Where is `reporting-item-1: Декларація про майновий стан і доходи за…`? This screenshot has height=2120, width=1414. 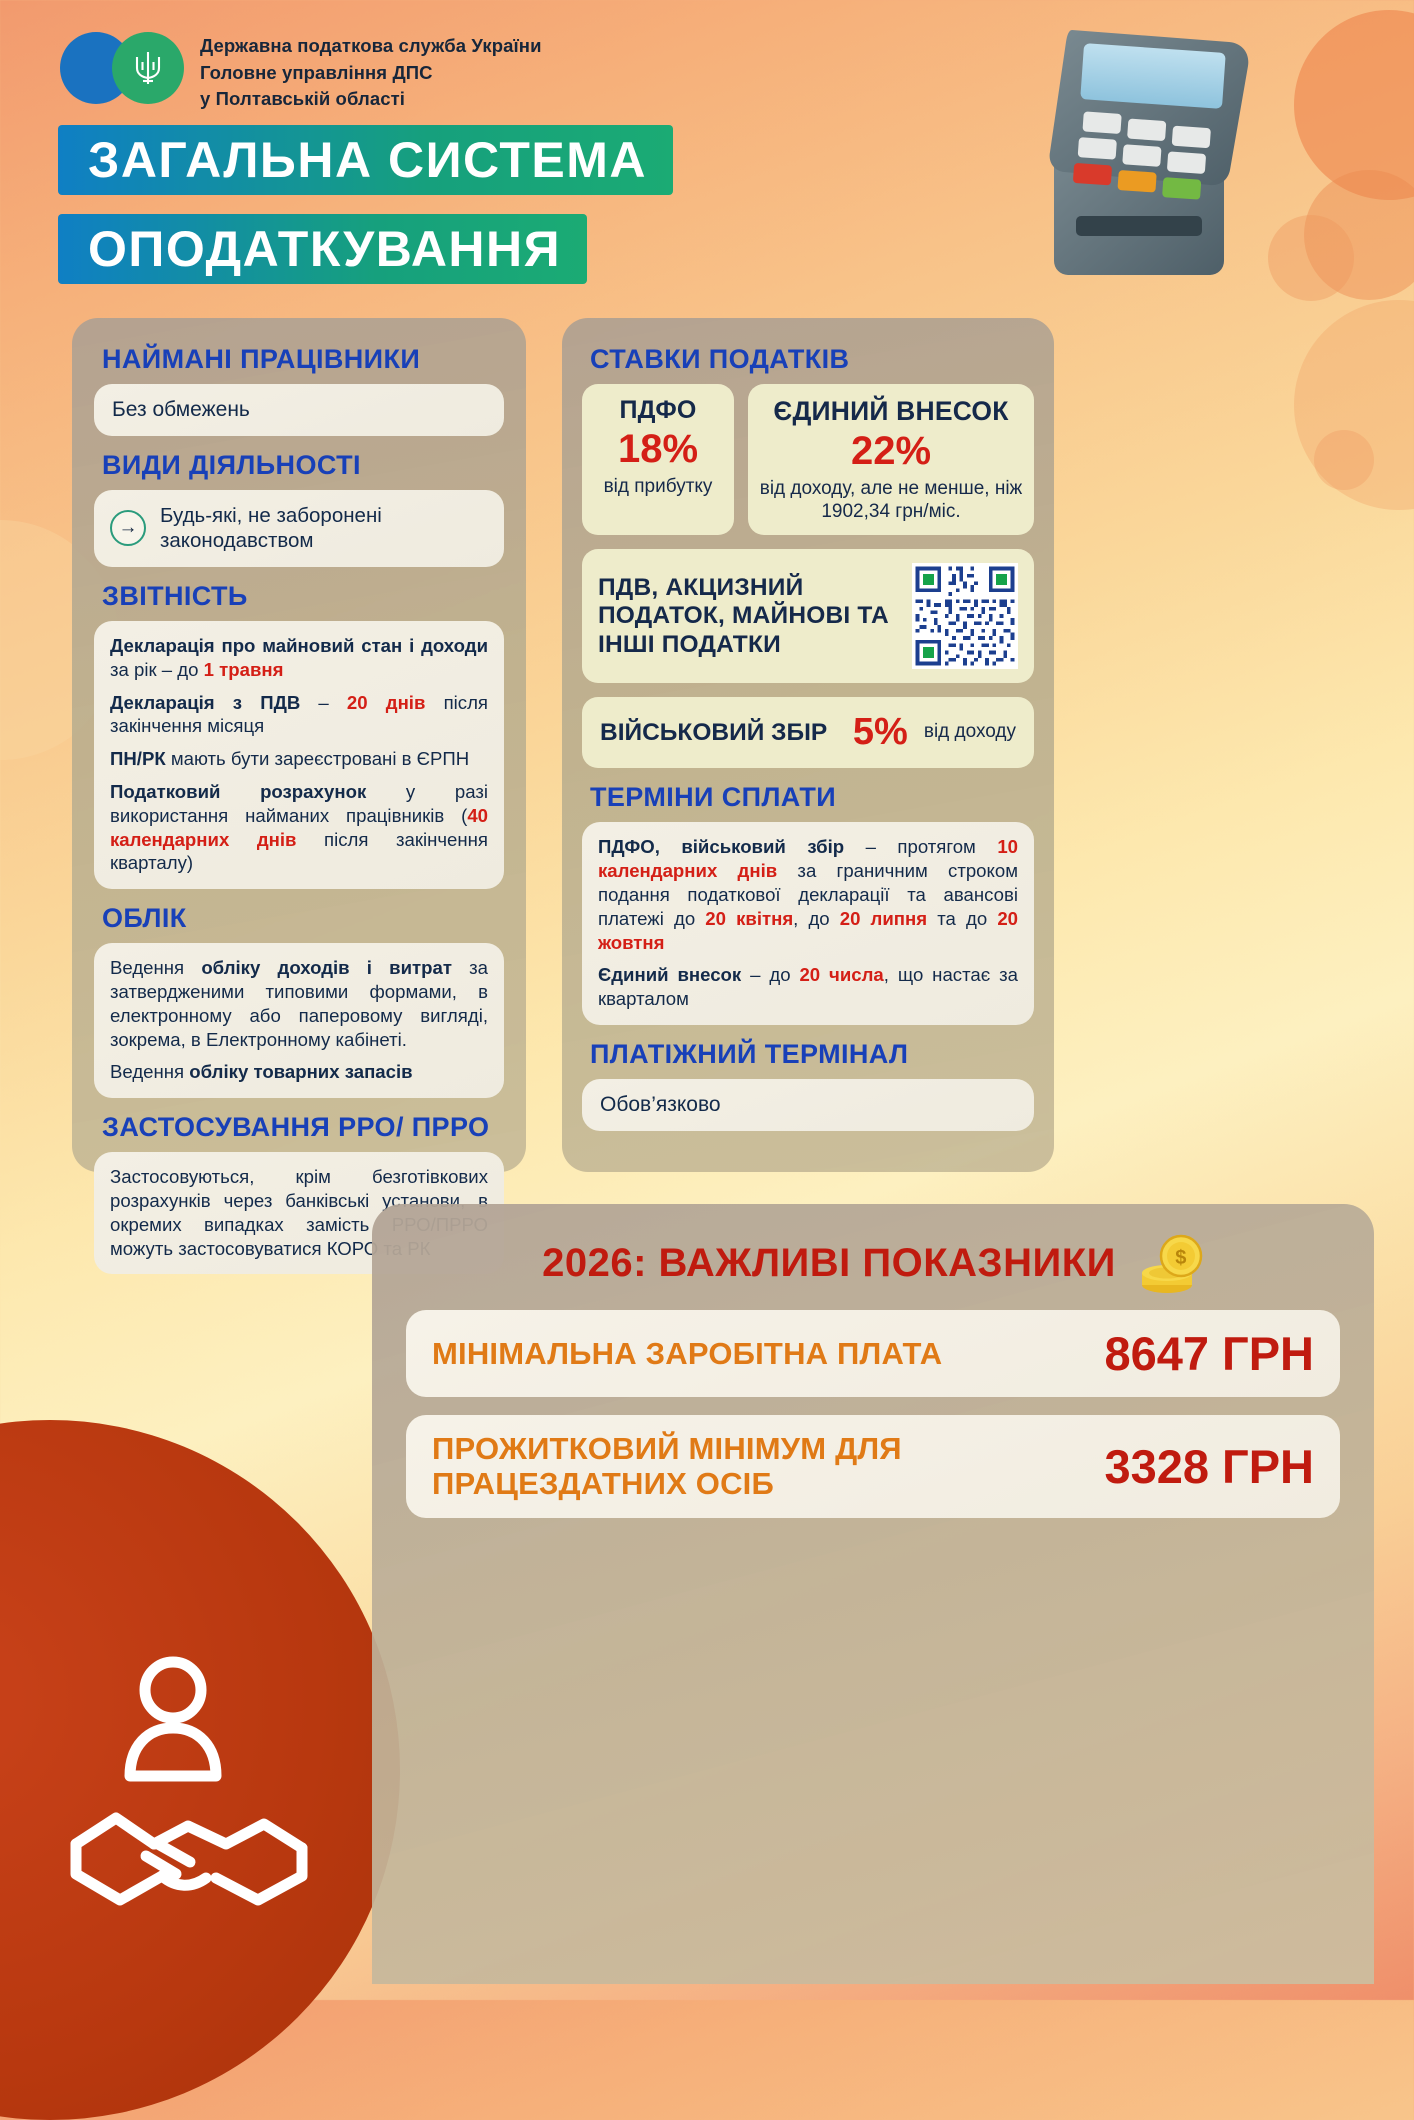
reporting-item-1: Декларація про майновий стан і доходи за… is located at coordinates (299, 657).